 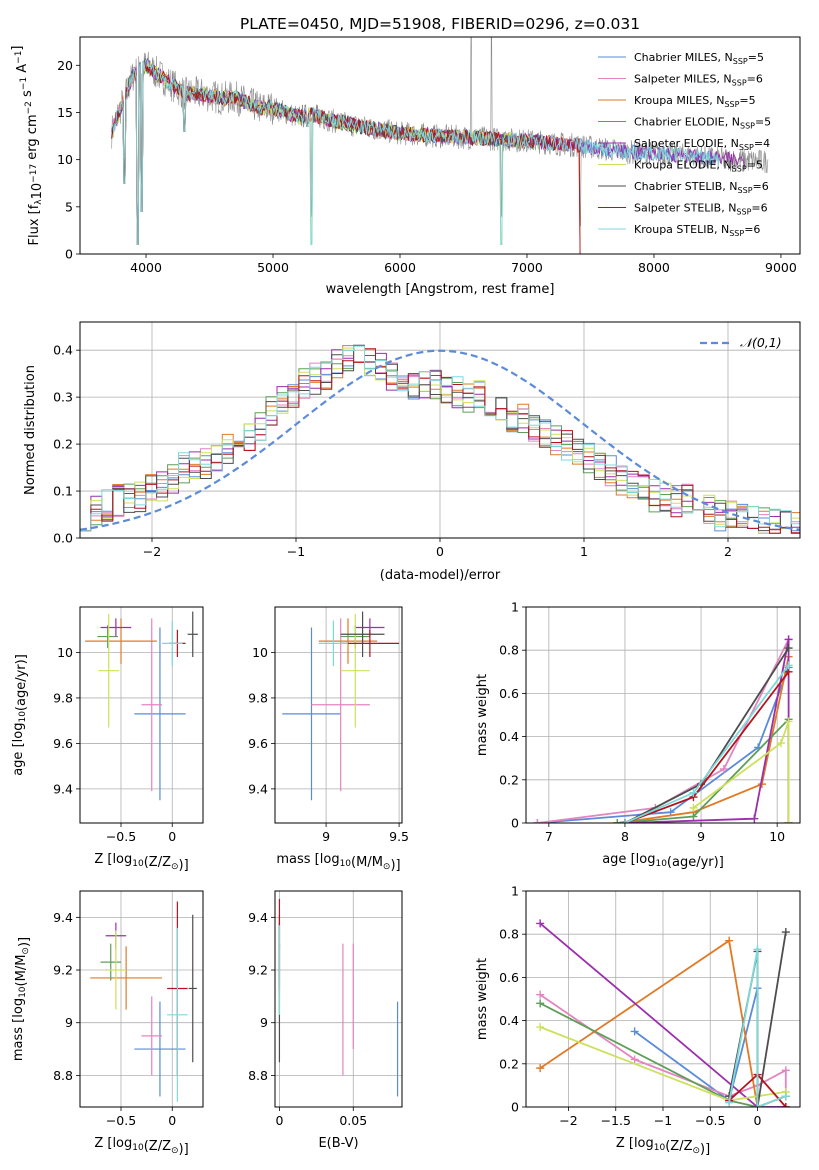 I want to click on age_vs_mass-axes: 9 9.5 9.4 9.6 9.8 10, so click(x=328, y=725).